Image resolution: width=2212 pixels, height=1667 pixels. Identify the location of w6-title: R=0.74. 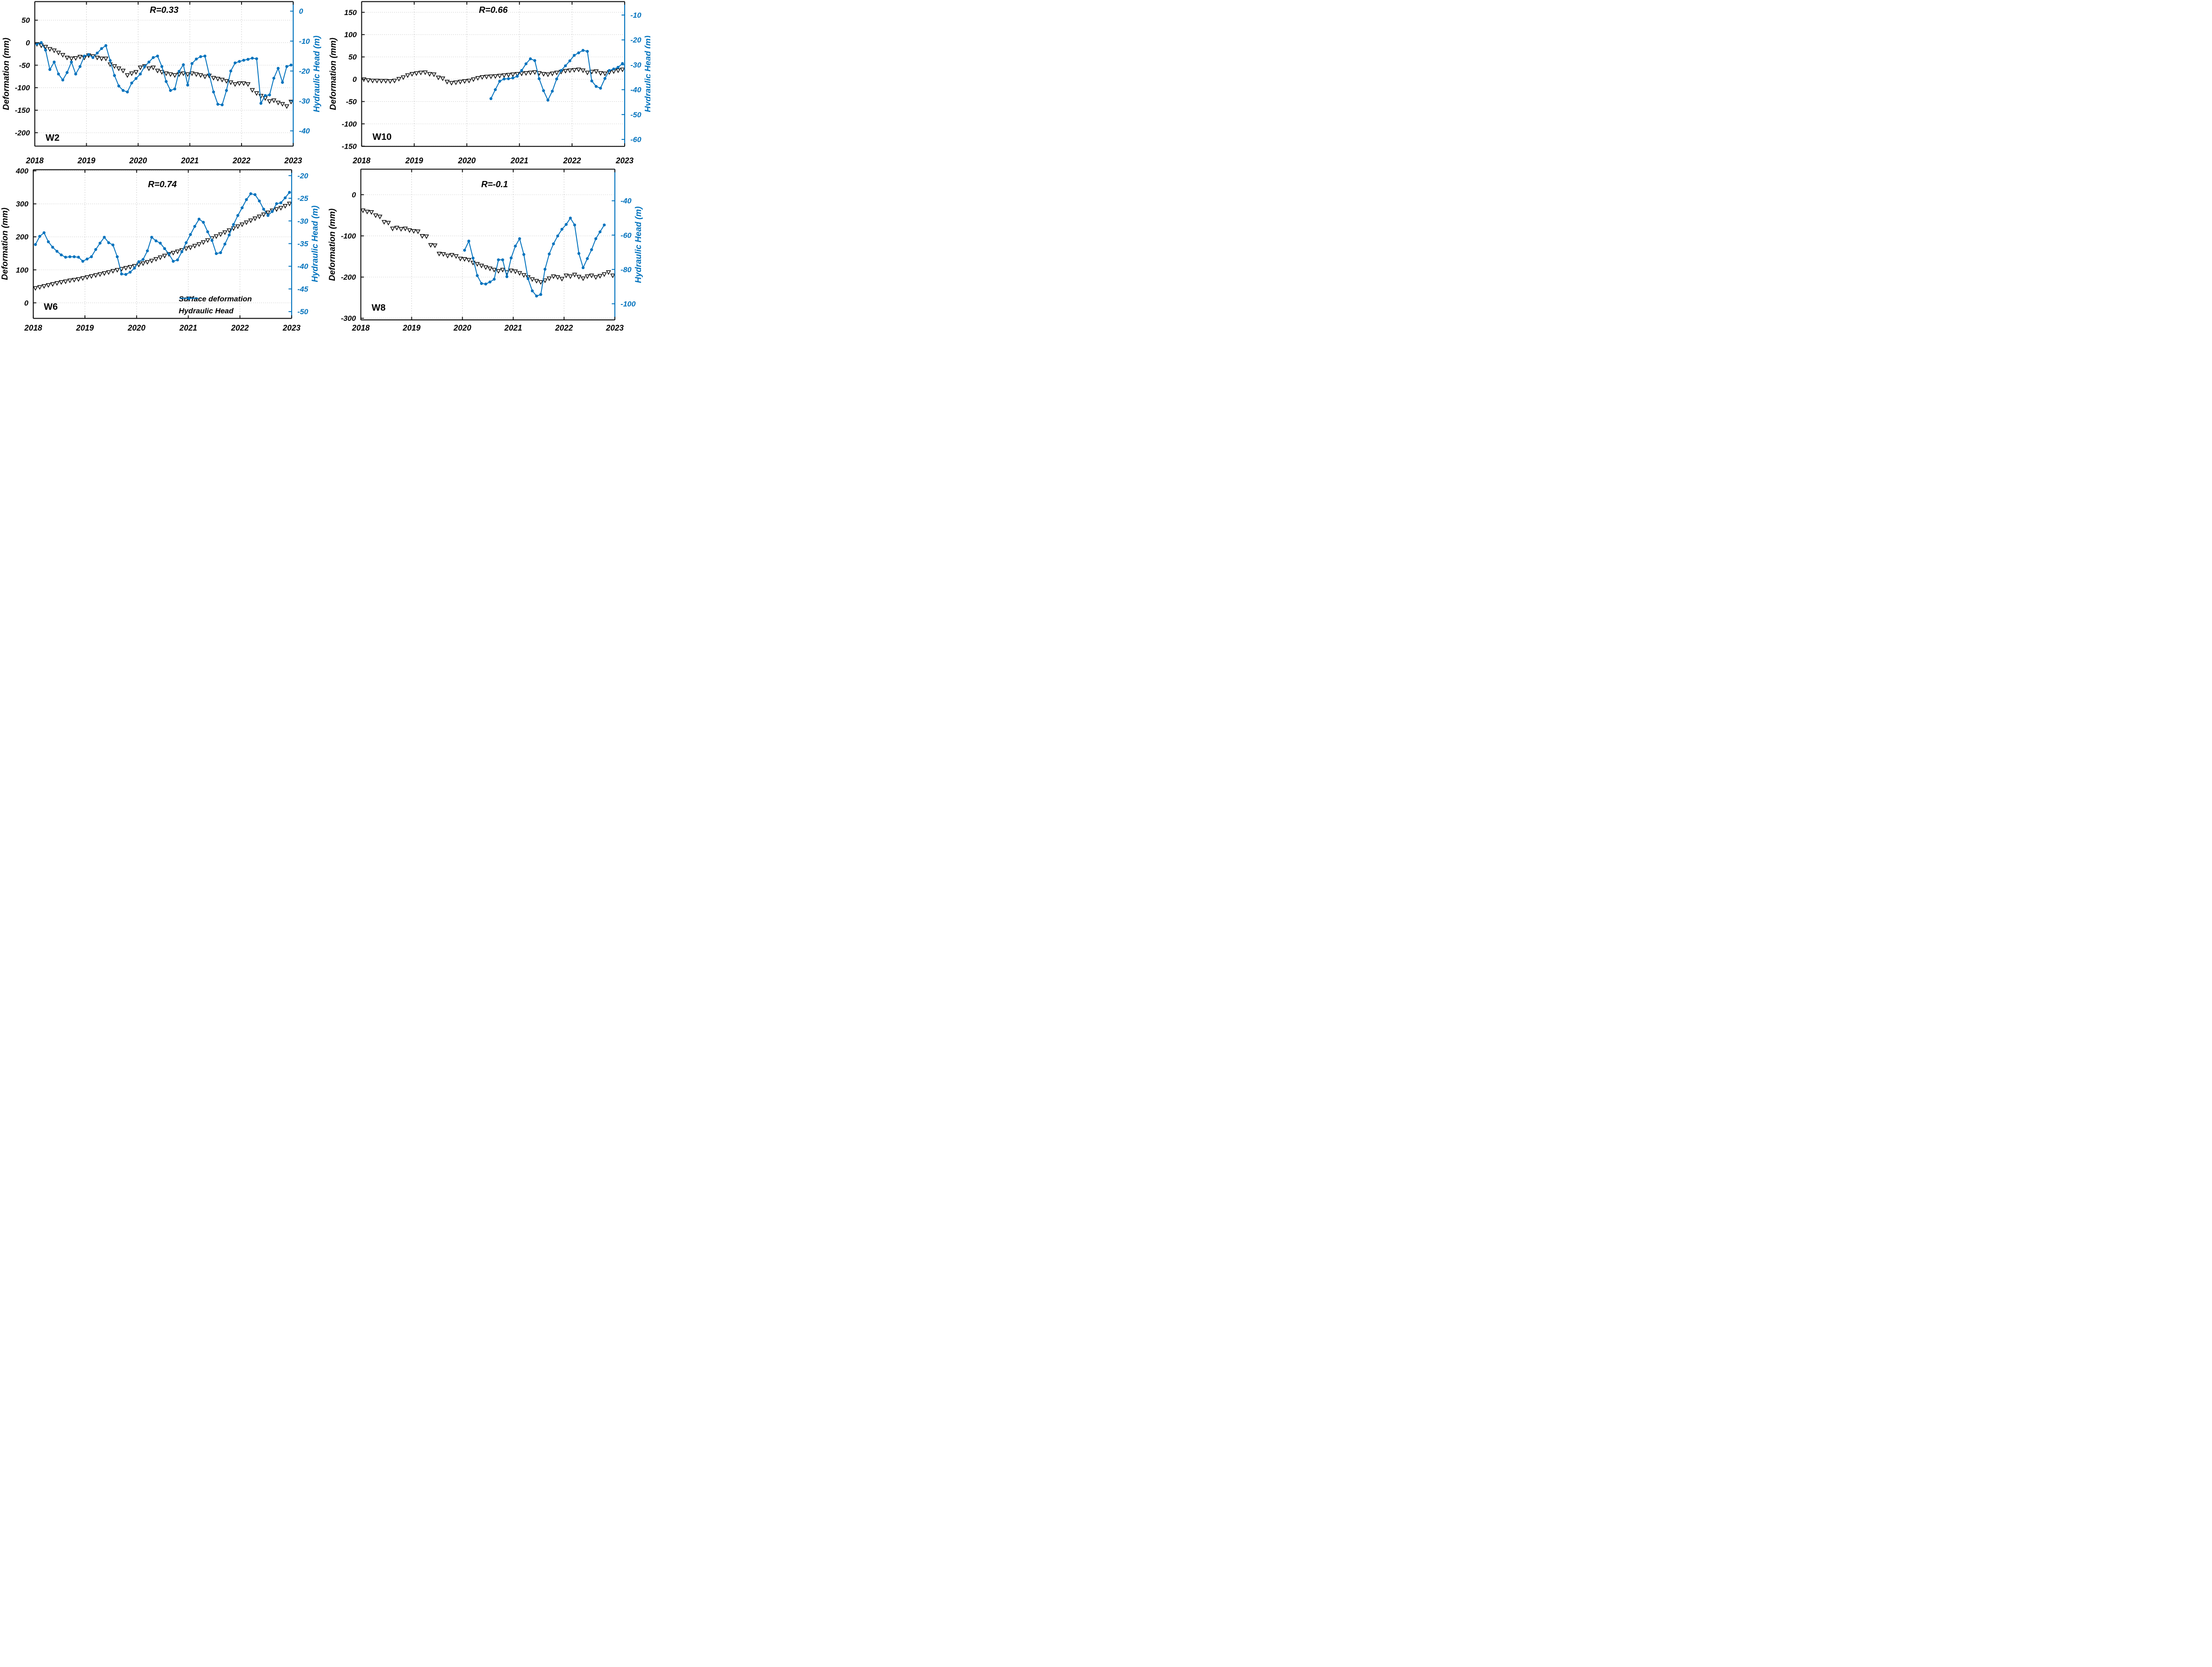
(163, 185).